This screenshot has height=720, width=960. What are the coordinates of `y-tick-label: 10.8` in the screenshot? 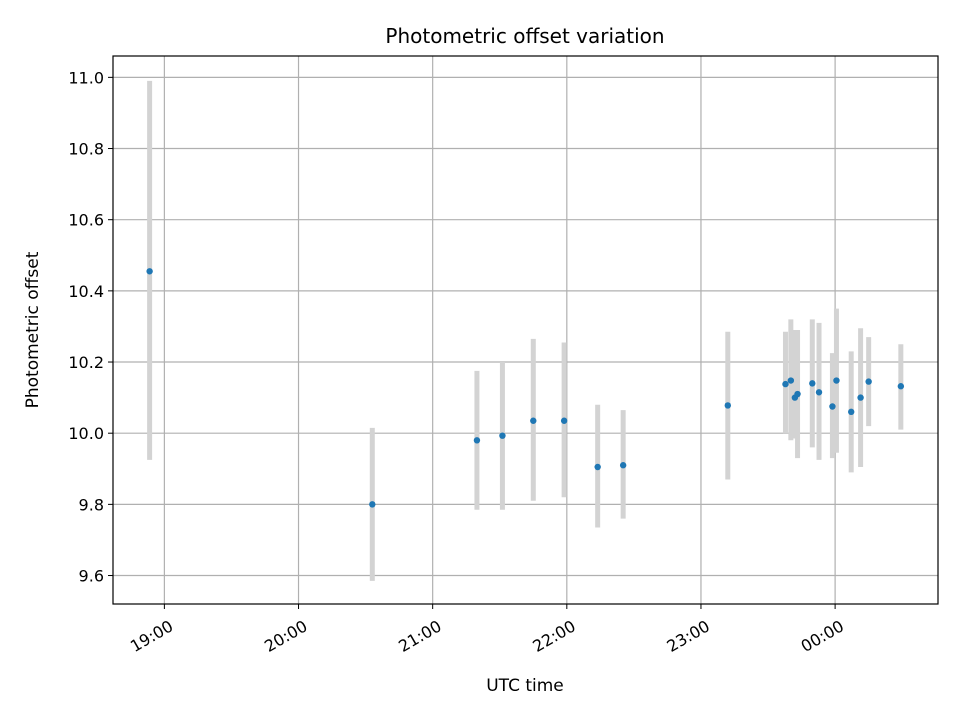 It's located at (86, 149).